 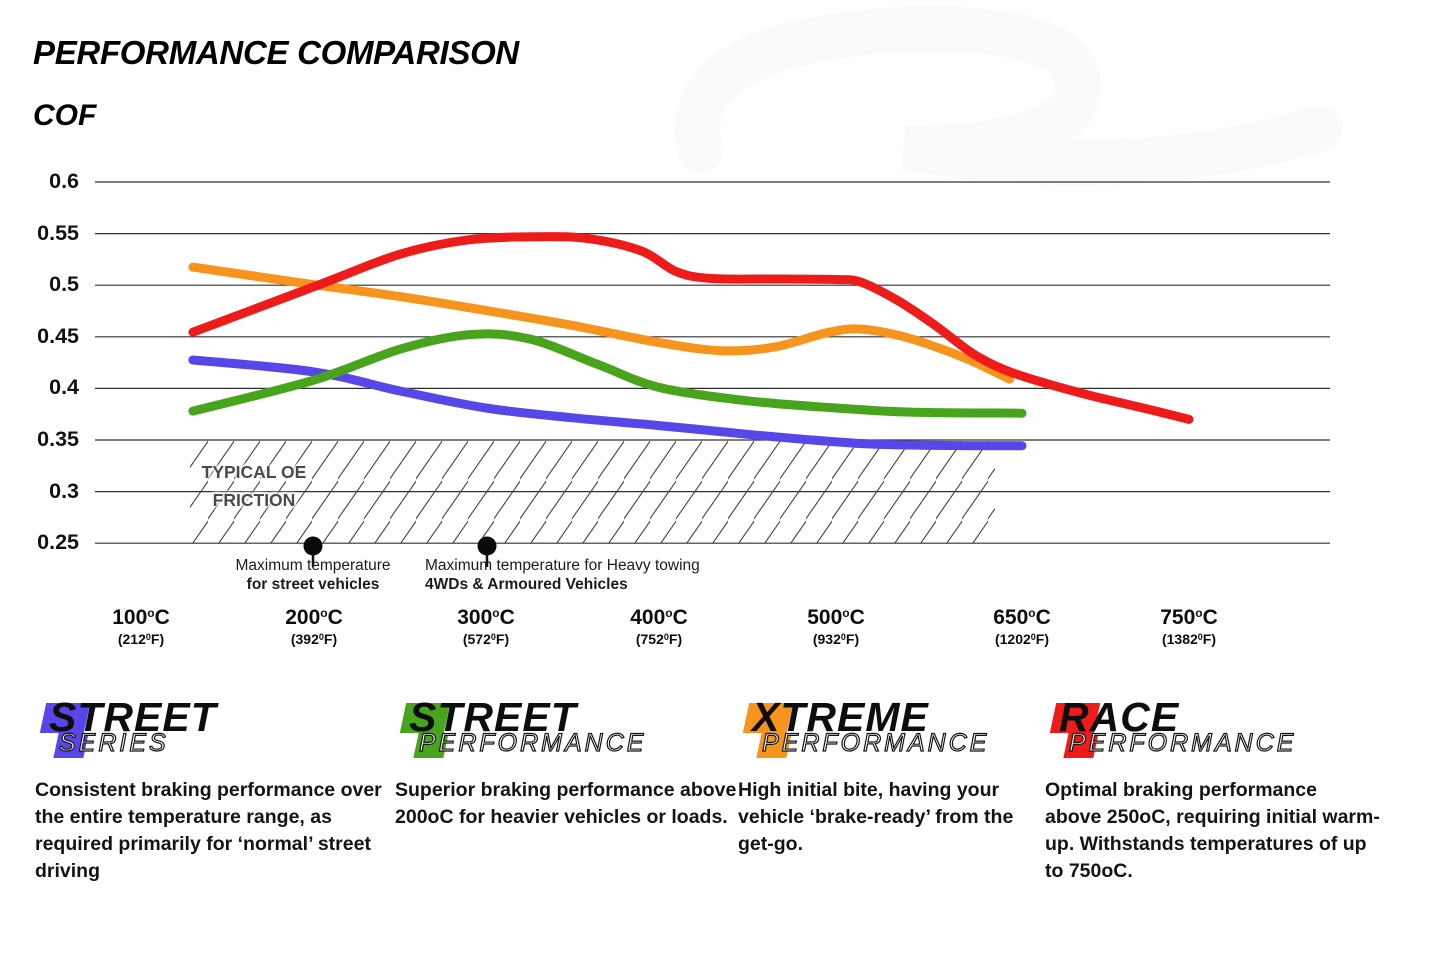 What do you see at coordinates (1022, 626) in the screenshot?
I see `x-tick-650c: 650oC (12020F)` at bounding box center [1022, 626].